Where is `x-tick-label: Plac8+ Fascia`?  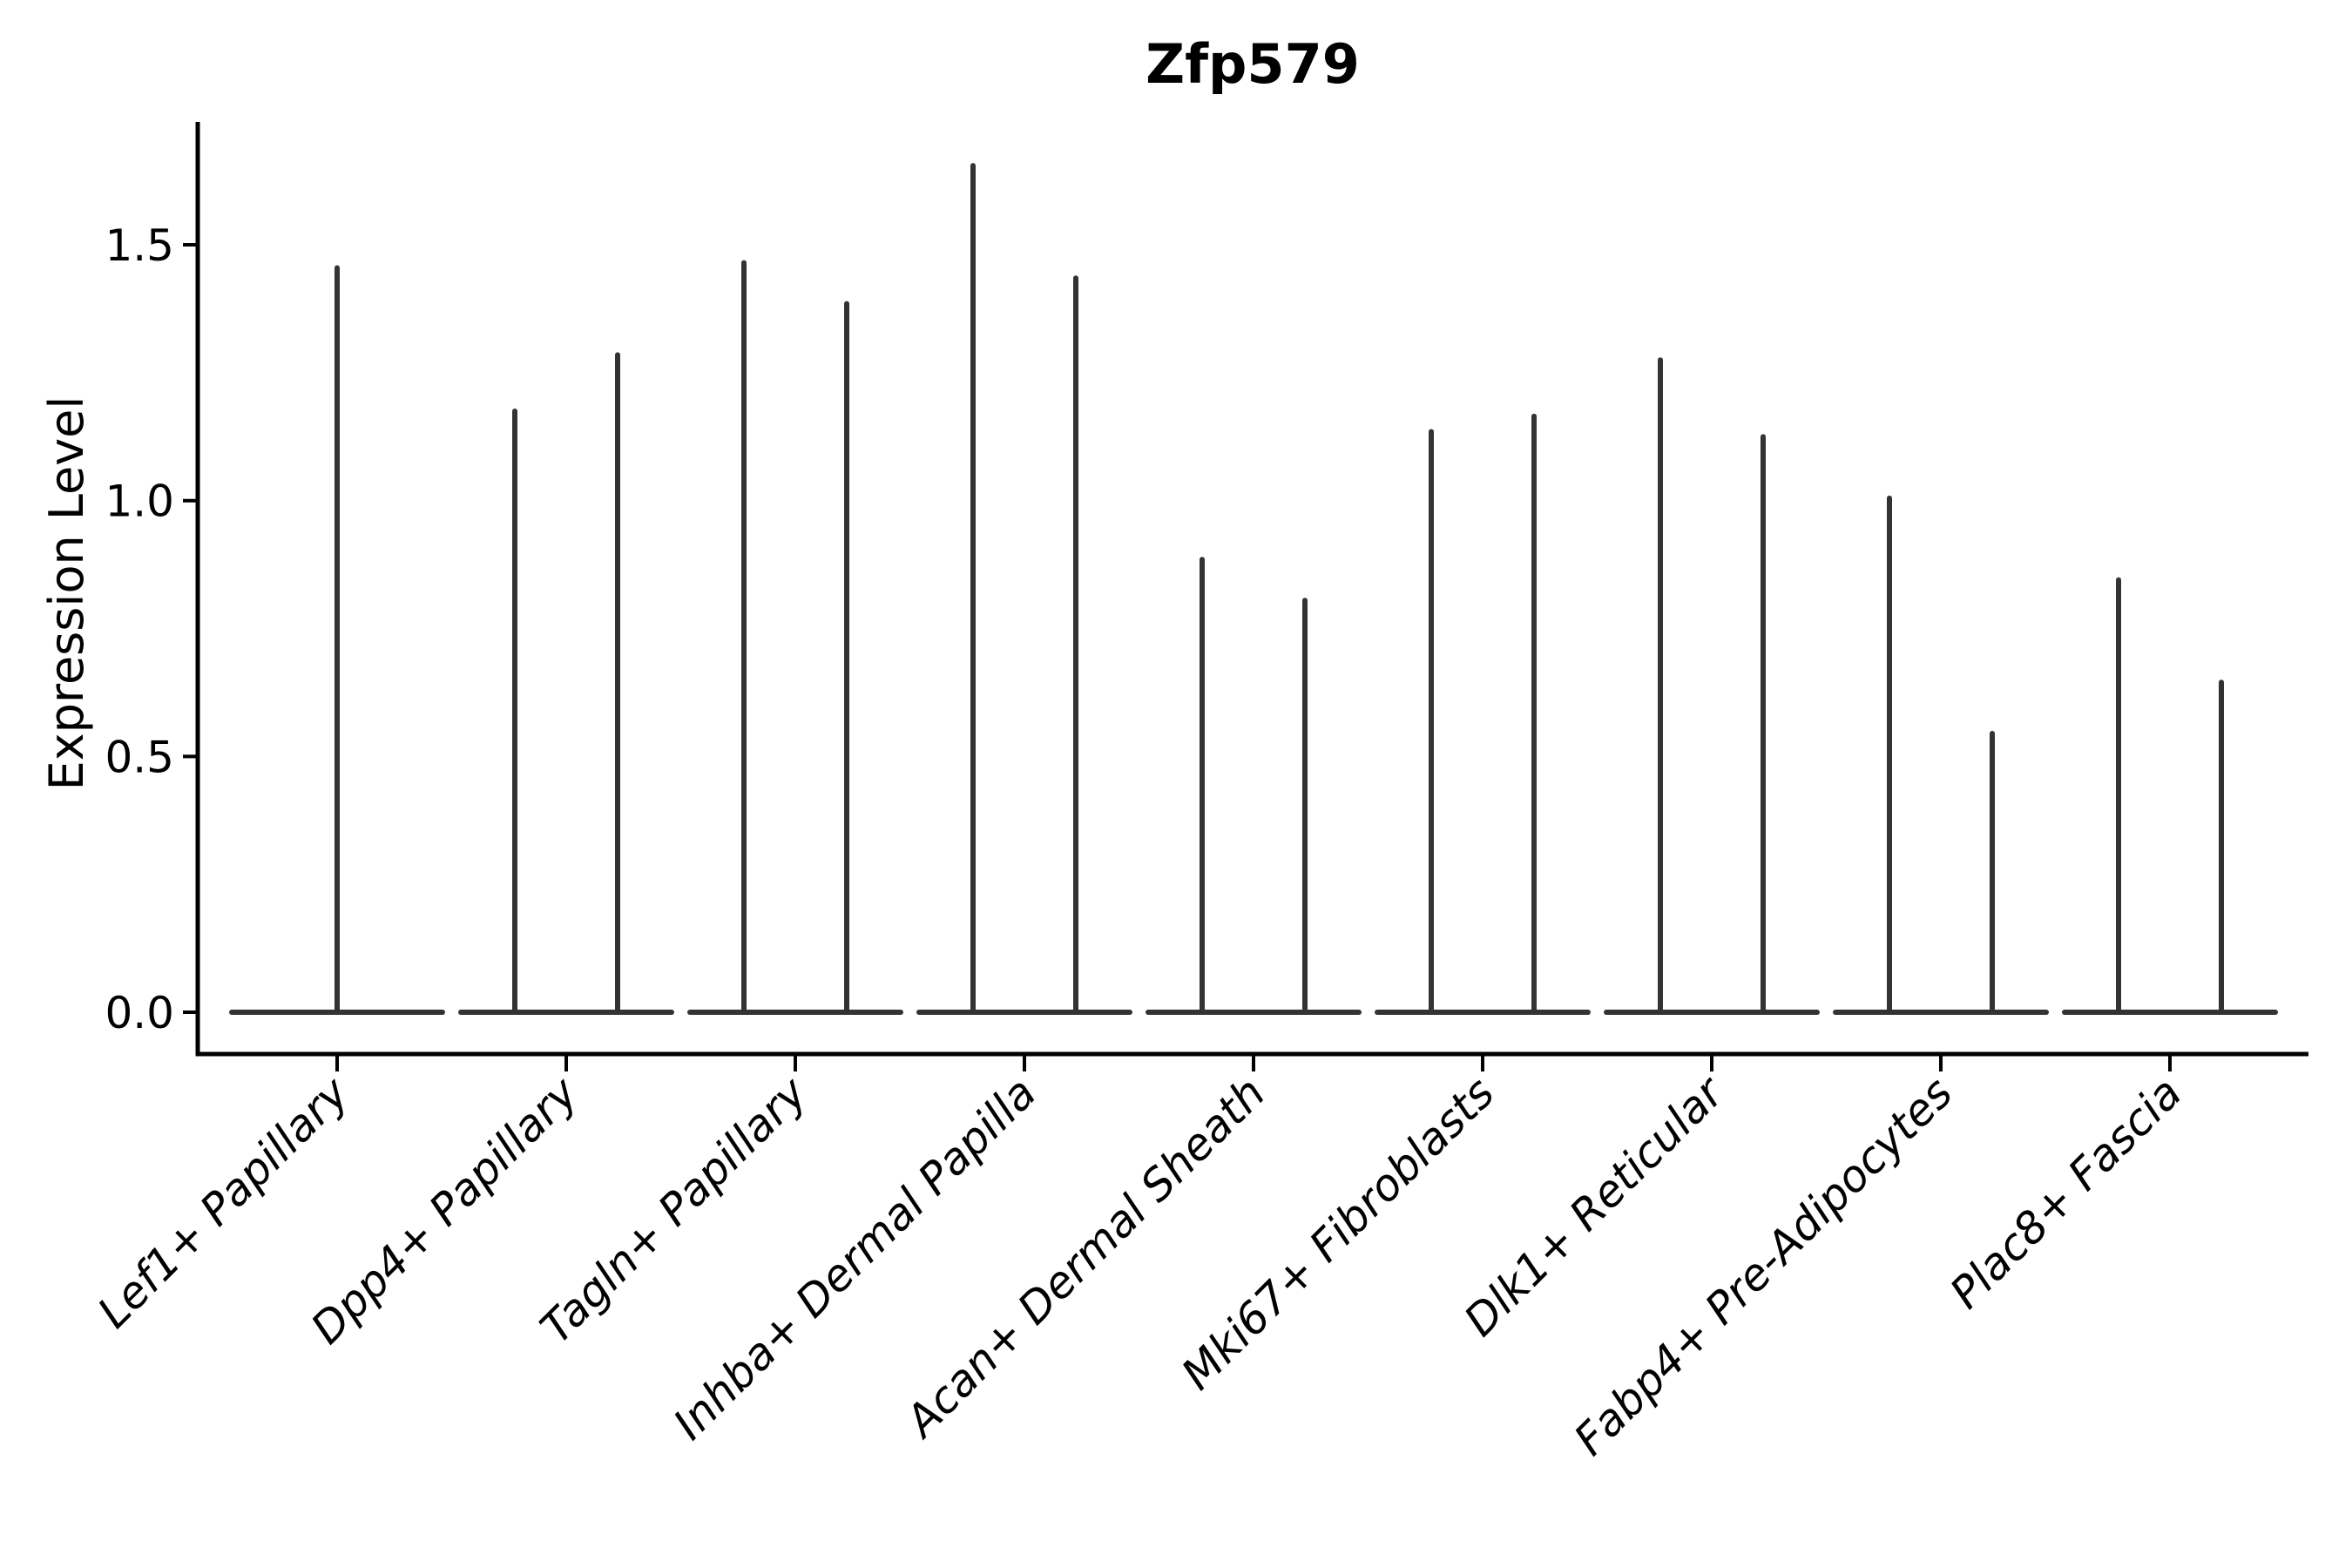 x-tick-label: Plac8+ Fascia is located at coordinates (2066, 1192).